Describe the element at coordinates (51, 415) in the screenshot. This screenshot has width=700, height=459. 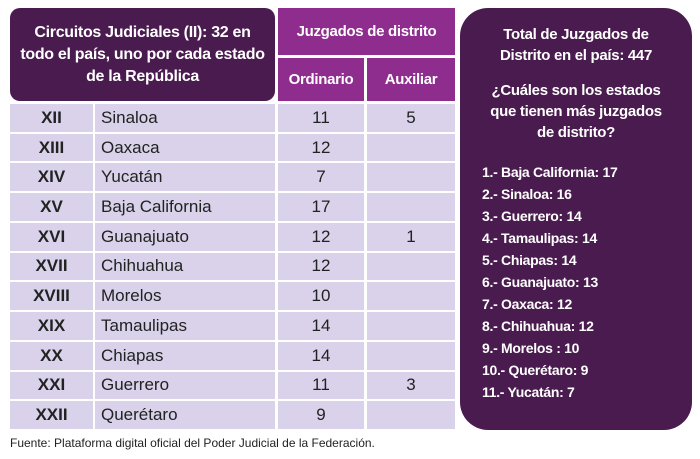
I see `table-cell: XXII` at that location.